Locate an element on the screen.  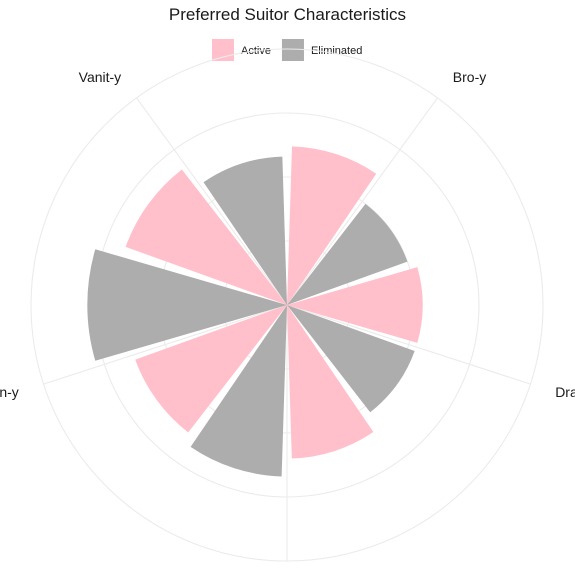
chart-title: Preferred Suitor Characteristics is located at coordinates (287, 14).